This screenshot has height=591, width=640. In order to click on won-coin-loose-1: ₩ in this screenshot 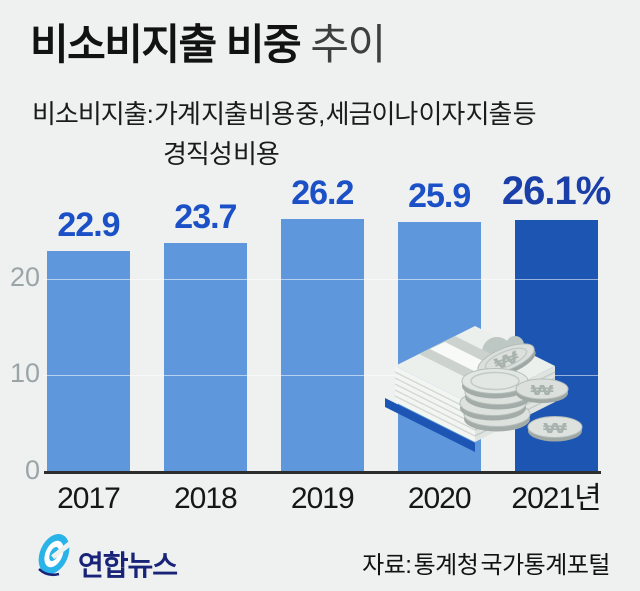, I will do `click(542, 390)`.